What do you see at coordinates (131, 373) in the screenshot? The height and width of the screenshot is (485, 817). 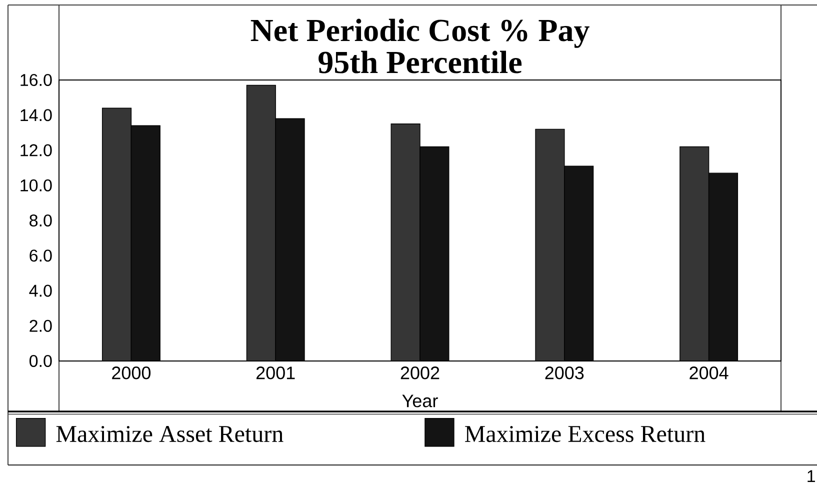 I see `x-tick-label: 2000` at bounding box center [131, 373].